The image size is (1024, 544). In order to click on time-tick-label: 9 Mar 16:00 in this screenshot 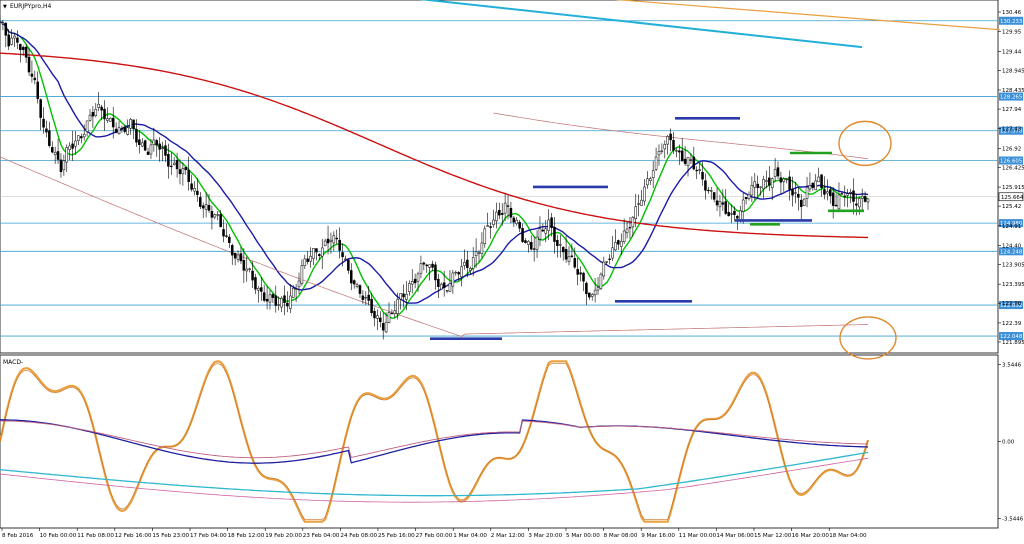, I will do `click(658, 536)`.